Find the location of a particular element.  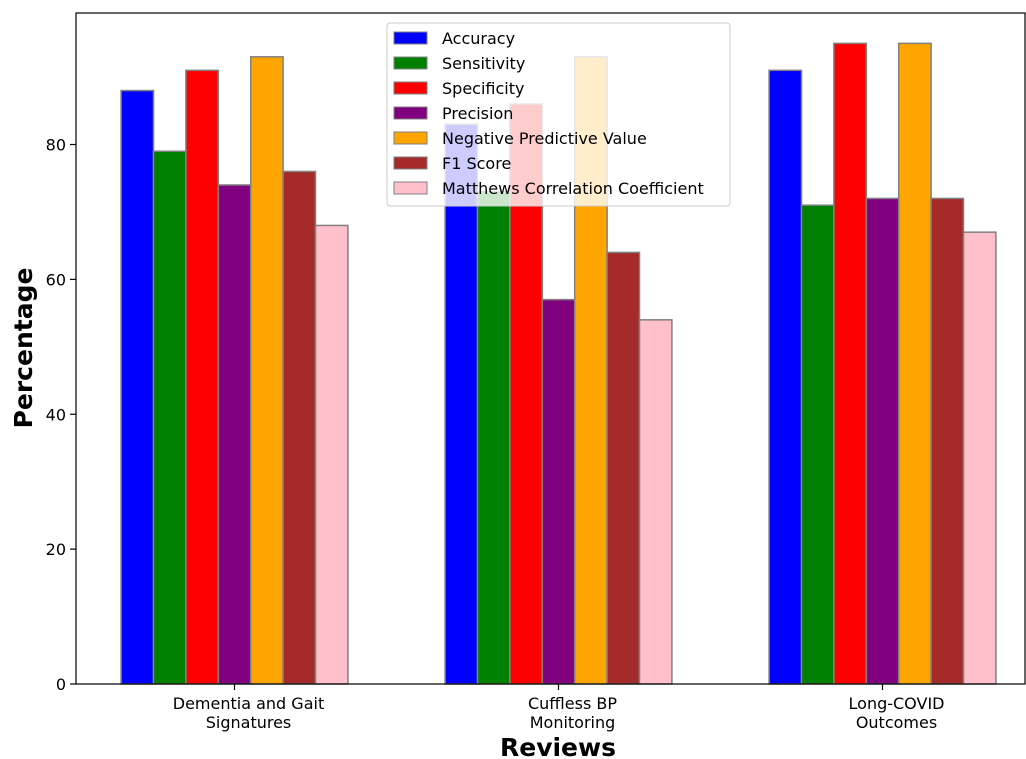

x-tick-label: Cuffless BP is located at coordinates (572, 703).